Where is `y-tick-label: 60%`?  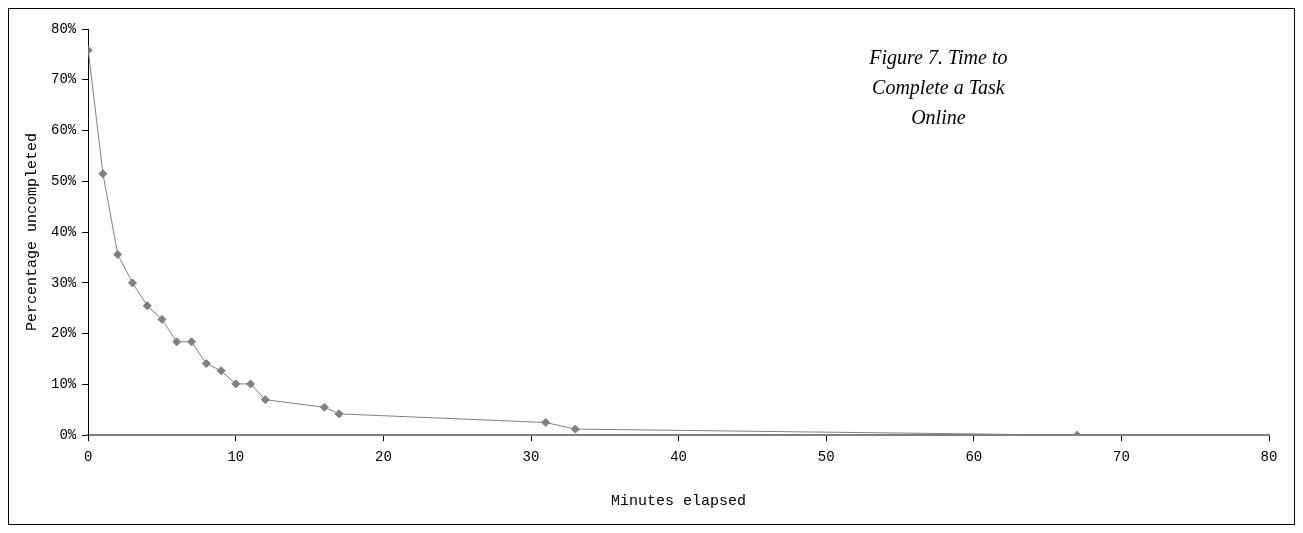
y-tick-label: 60% is located at coordinates (63, 130).